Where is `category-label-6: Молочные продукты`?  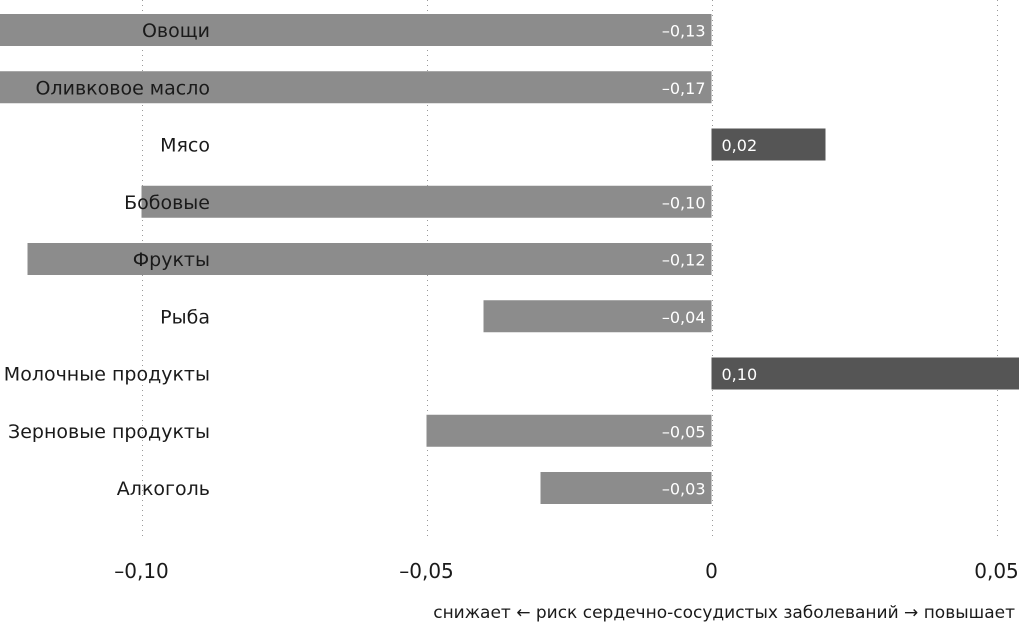
category-label-6: Молочные продукты is located at coordinates (107, 375).